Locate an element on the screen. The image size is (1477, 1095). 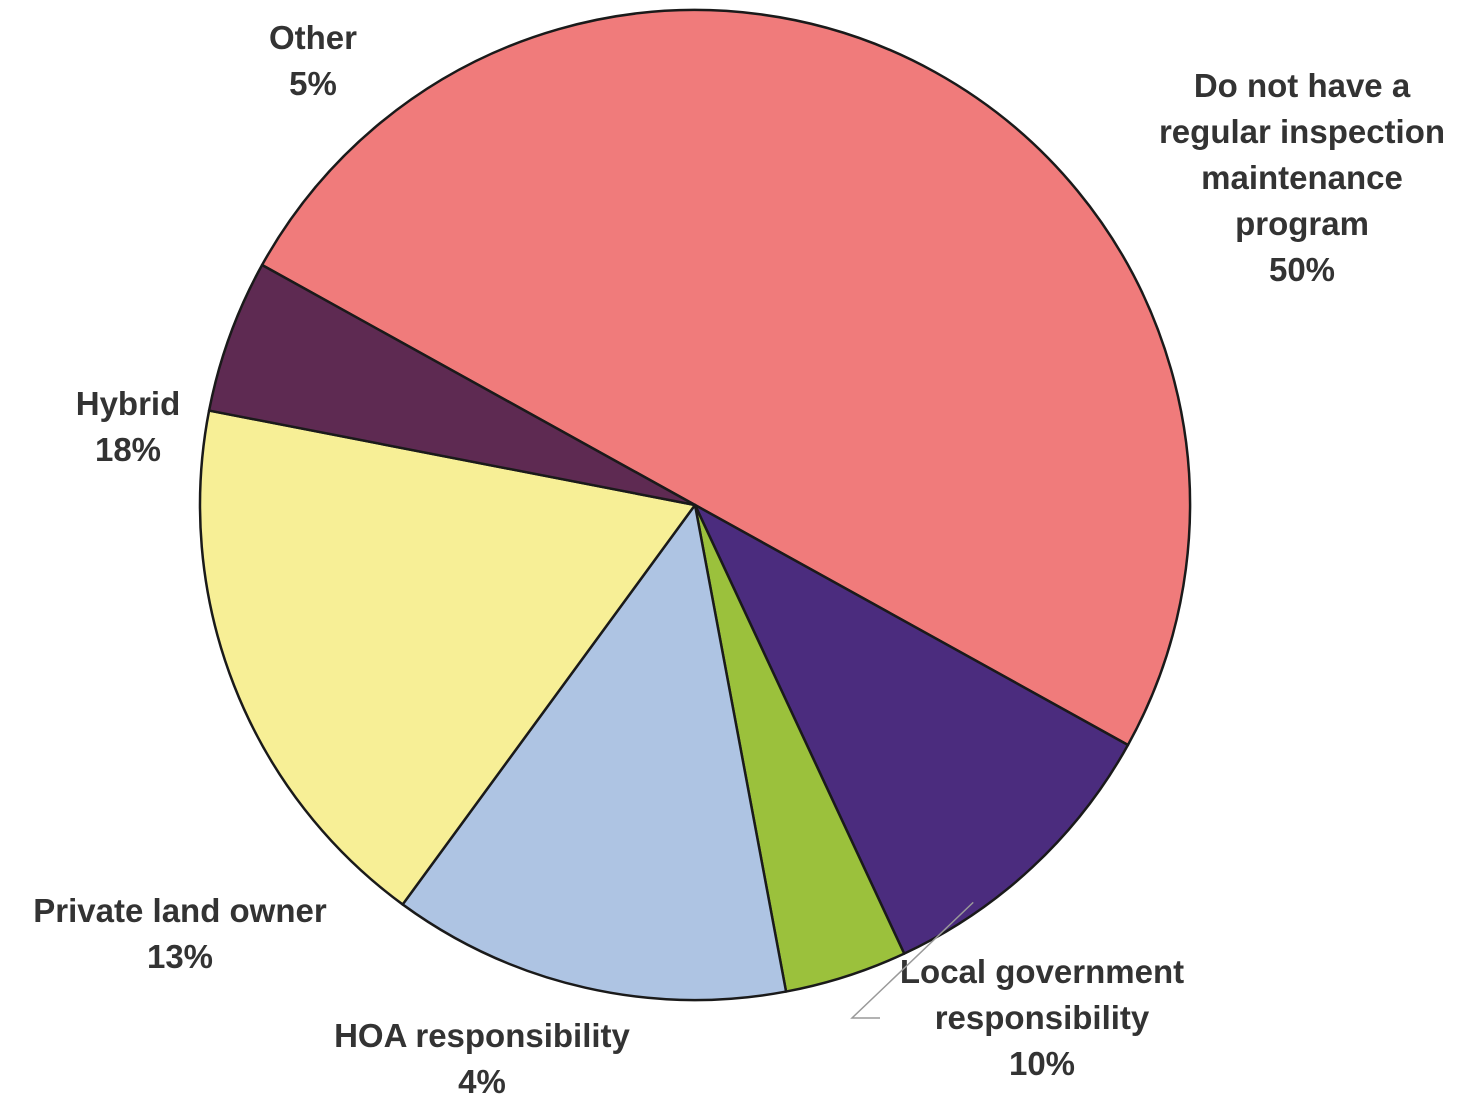
slice-label-line: Hybrid is located at coordinates (128, 403).